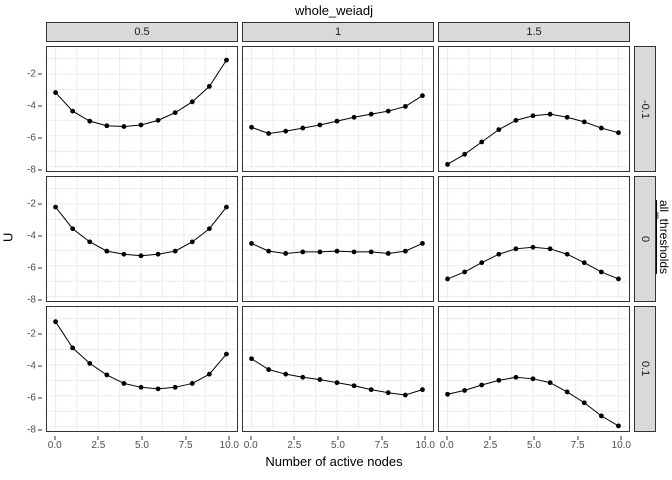 The width and height of the screenshot is (672, 480). What do you see at coordinates (534, 32) in the screenshot?
I see `facet-col-strip-3: 1.5` at bounding box center [534, 32].